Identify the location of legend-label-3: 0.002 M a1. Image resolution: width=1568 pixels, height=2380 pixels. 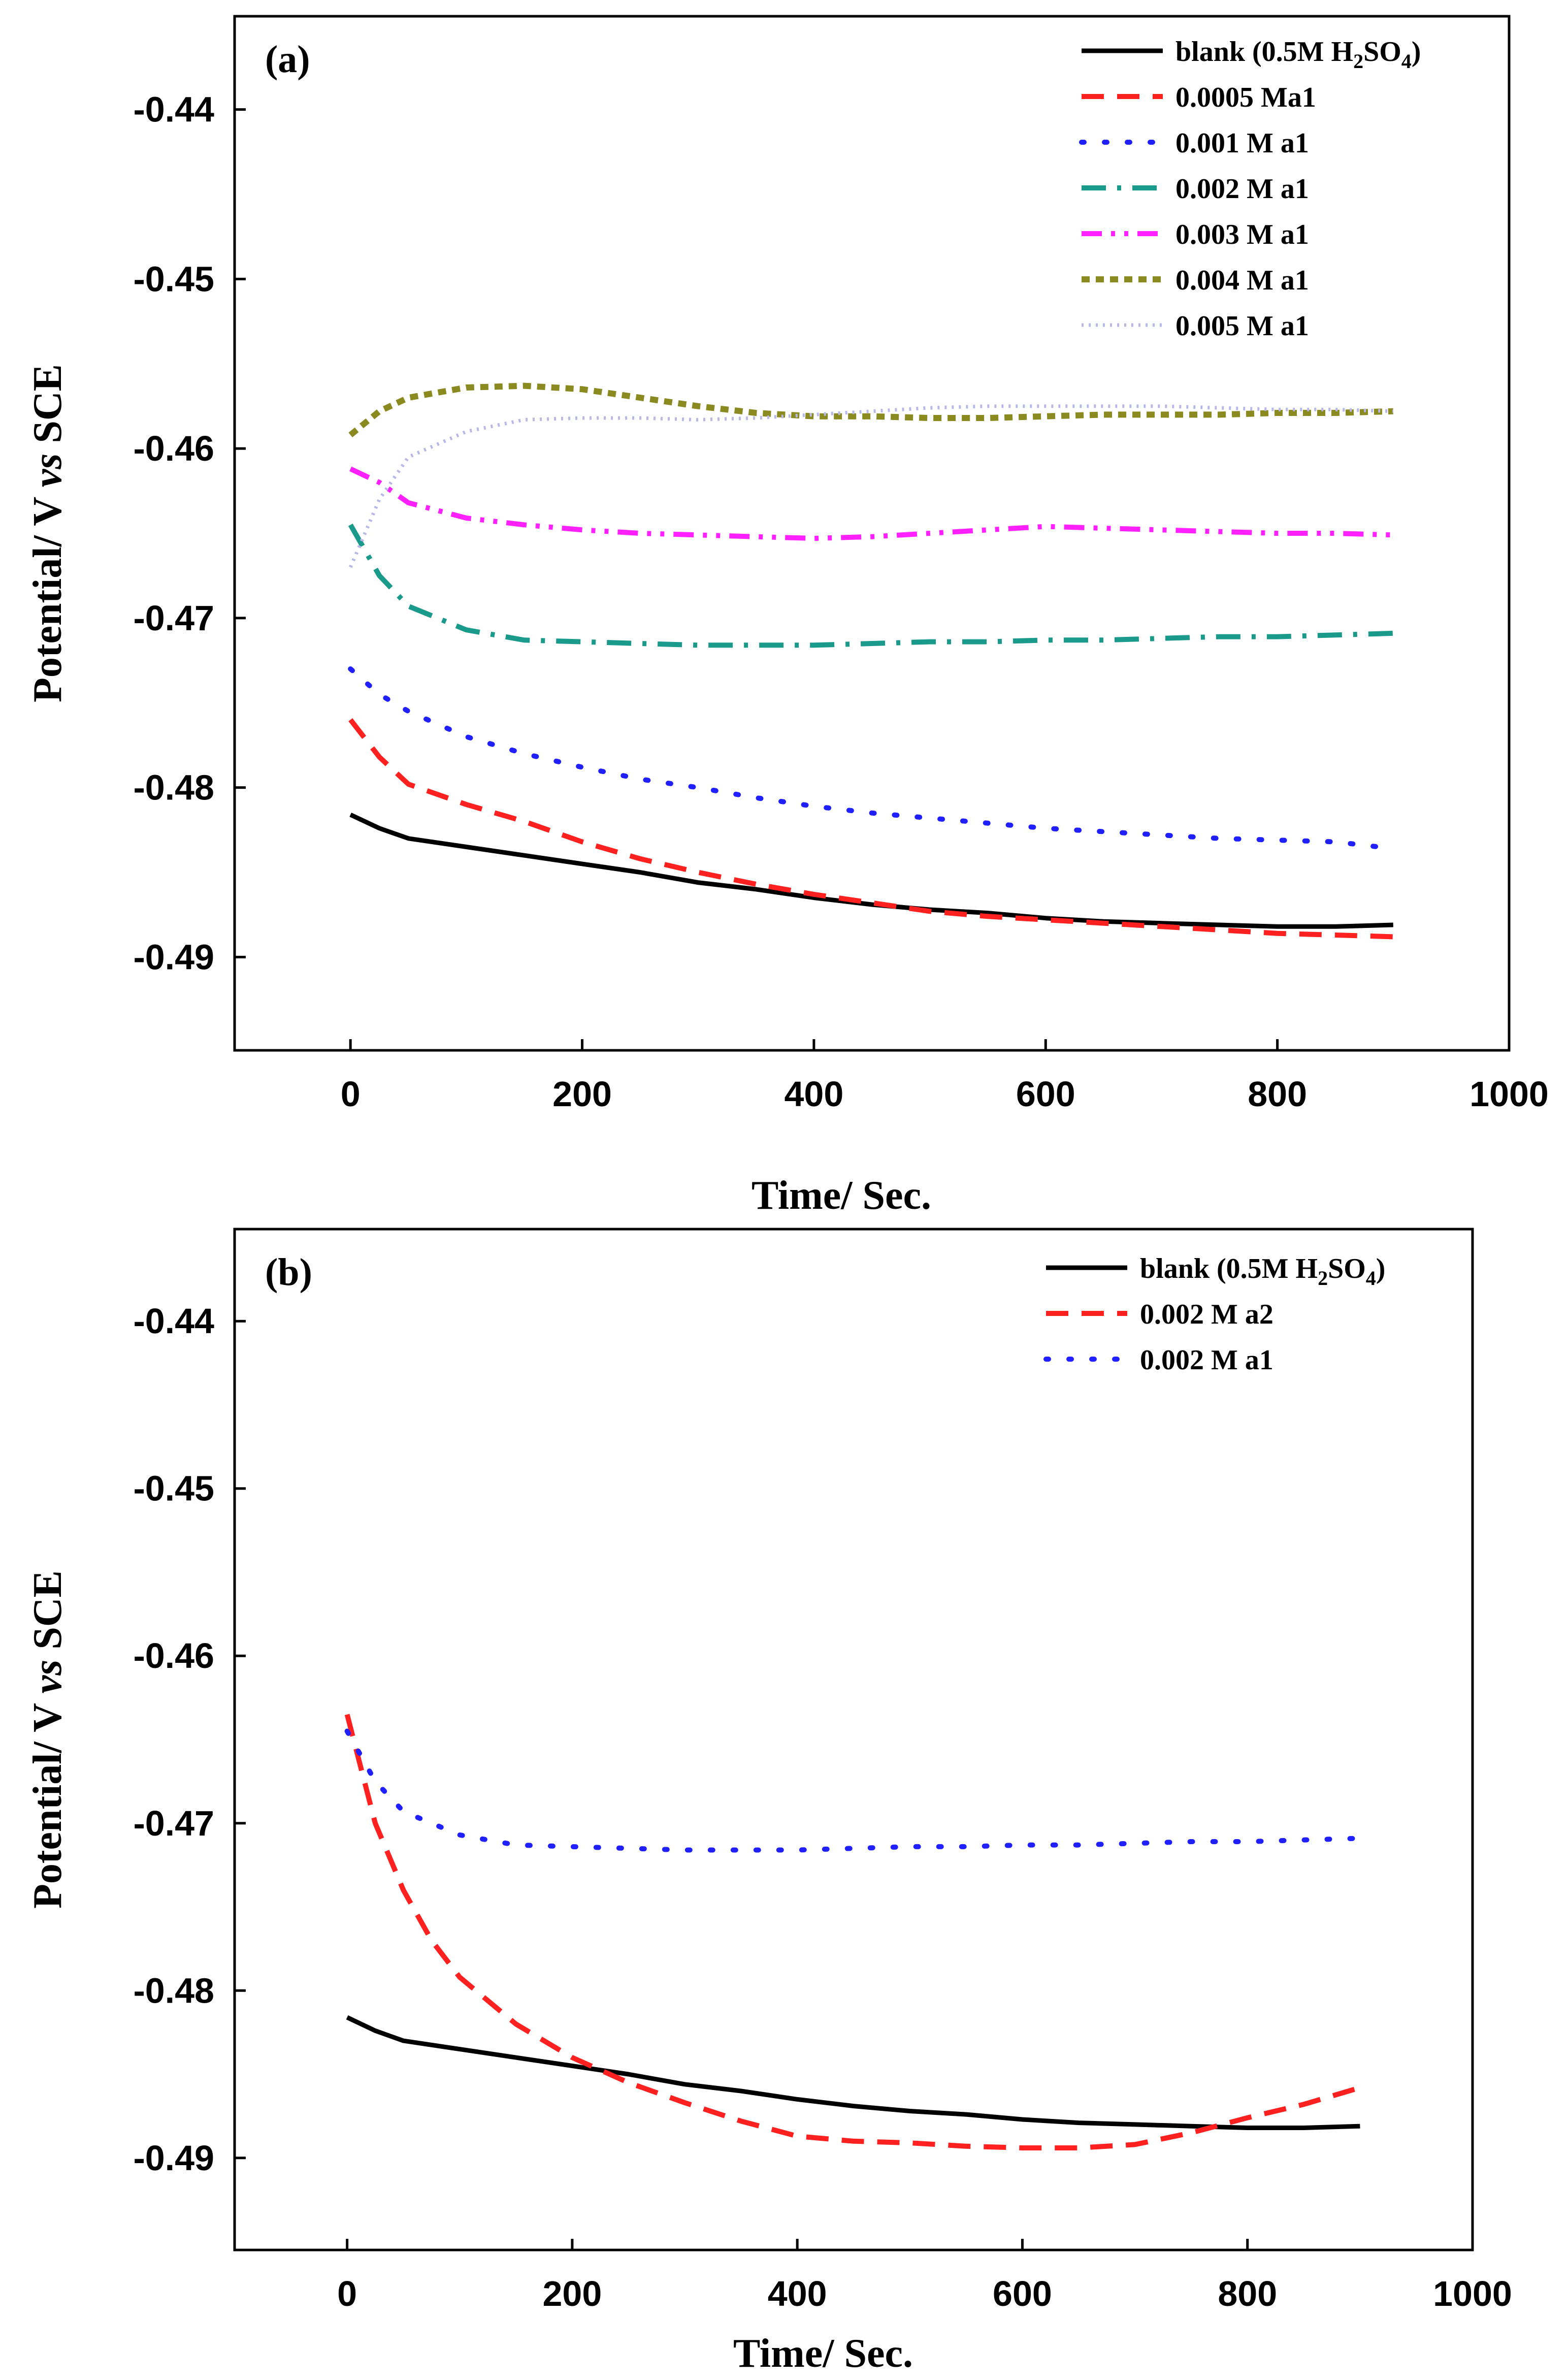
(1242, 189).